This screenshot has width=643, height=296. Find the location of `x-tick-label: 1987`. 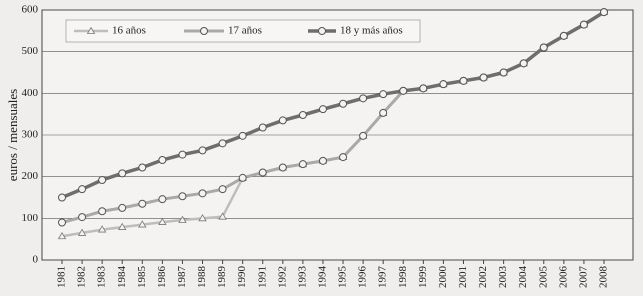

x-tick-label: 1987 is located at coordinates (182, 277).